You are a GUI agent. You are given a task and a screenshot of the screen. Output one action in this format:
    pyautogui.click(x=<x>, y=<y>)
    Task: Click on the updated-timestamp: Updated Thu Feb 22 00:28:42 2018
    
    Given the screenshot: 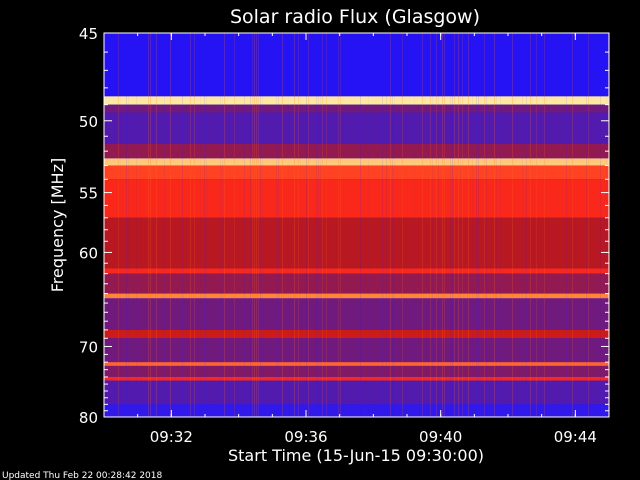 What is the action you would take?
    pyautogui.click(x=82, y=475)
    